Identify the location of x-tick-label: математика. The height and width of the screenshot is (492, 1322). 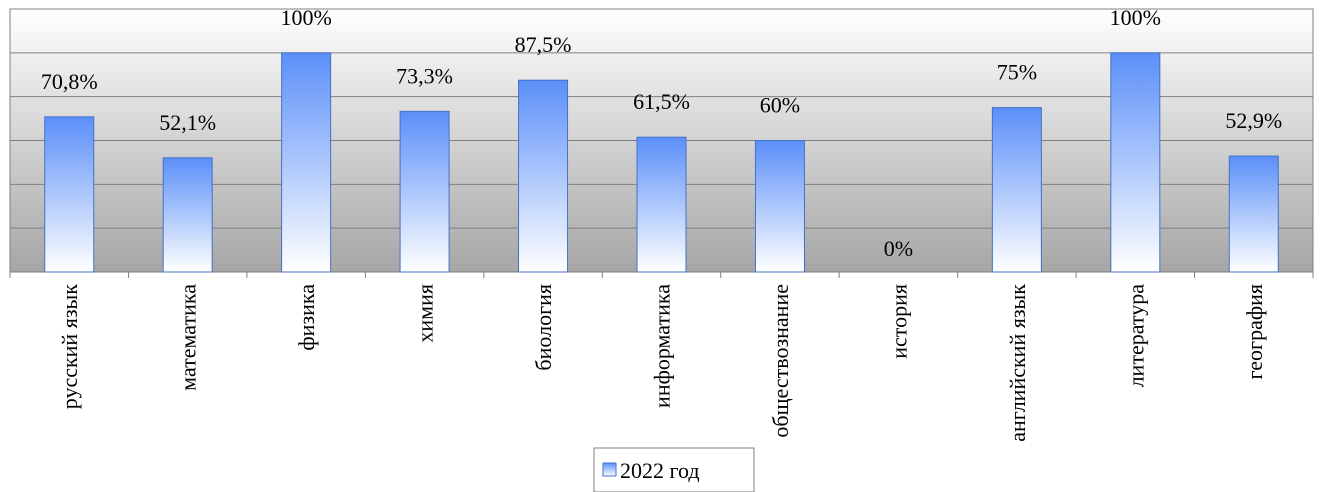
(188, 337).